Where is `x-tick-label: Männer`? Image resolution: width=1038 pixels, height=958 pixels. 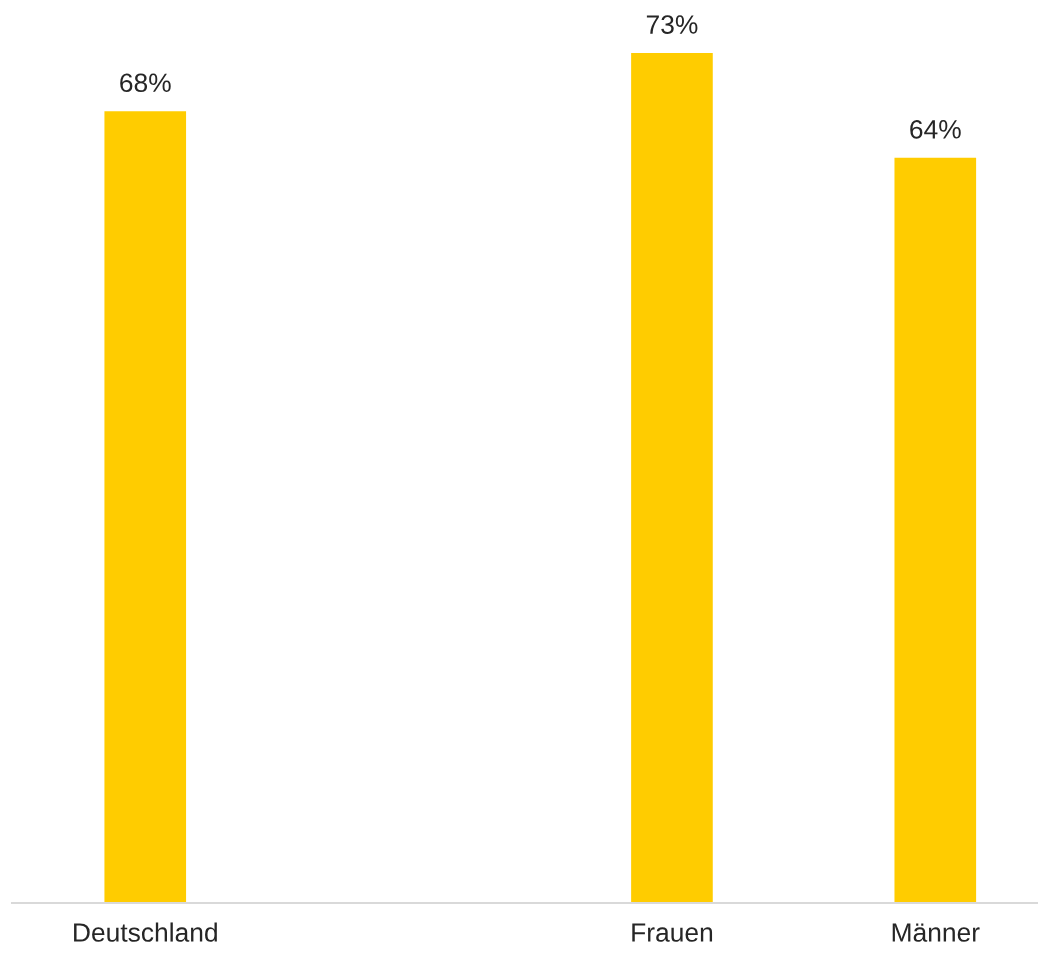 x-tick-label: Männer is located at coordinates (936, 932).